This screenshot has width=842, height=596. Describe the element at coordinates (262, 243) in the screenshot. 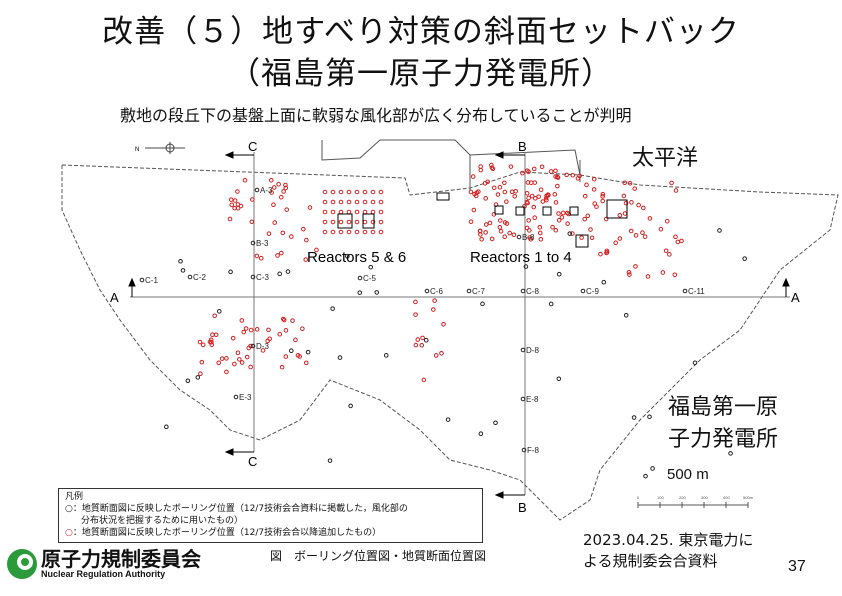

I see `boring-label: B-3` at that location.